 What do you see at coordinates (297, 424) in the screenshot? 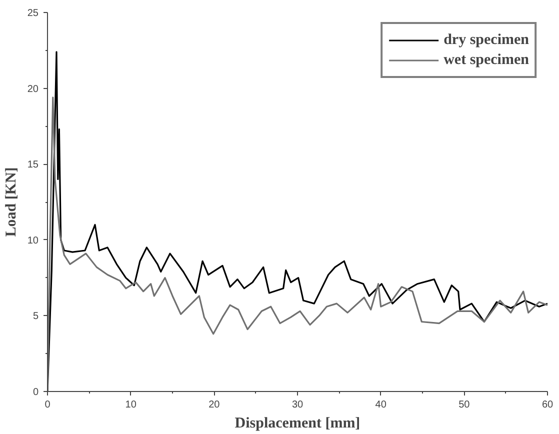
I see `x-axis-title: Displacement [mm]` at bounding box center [297, 424].